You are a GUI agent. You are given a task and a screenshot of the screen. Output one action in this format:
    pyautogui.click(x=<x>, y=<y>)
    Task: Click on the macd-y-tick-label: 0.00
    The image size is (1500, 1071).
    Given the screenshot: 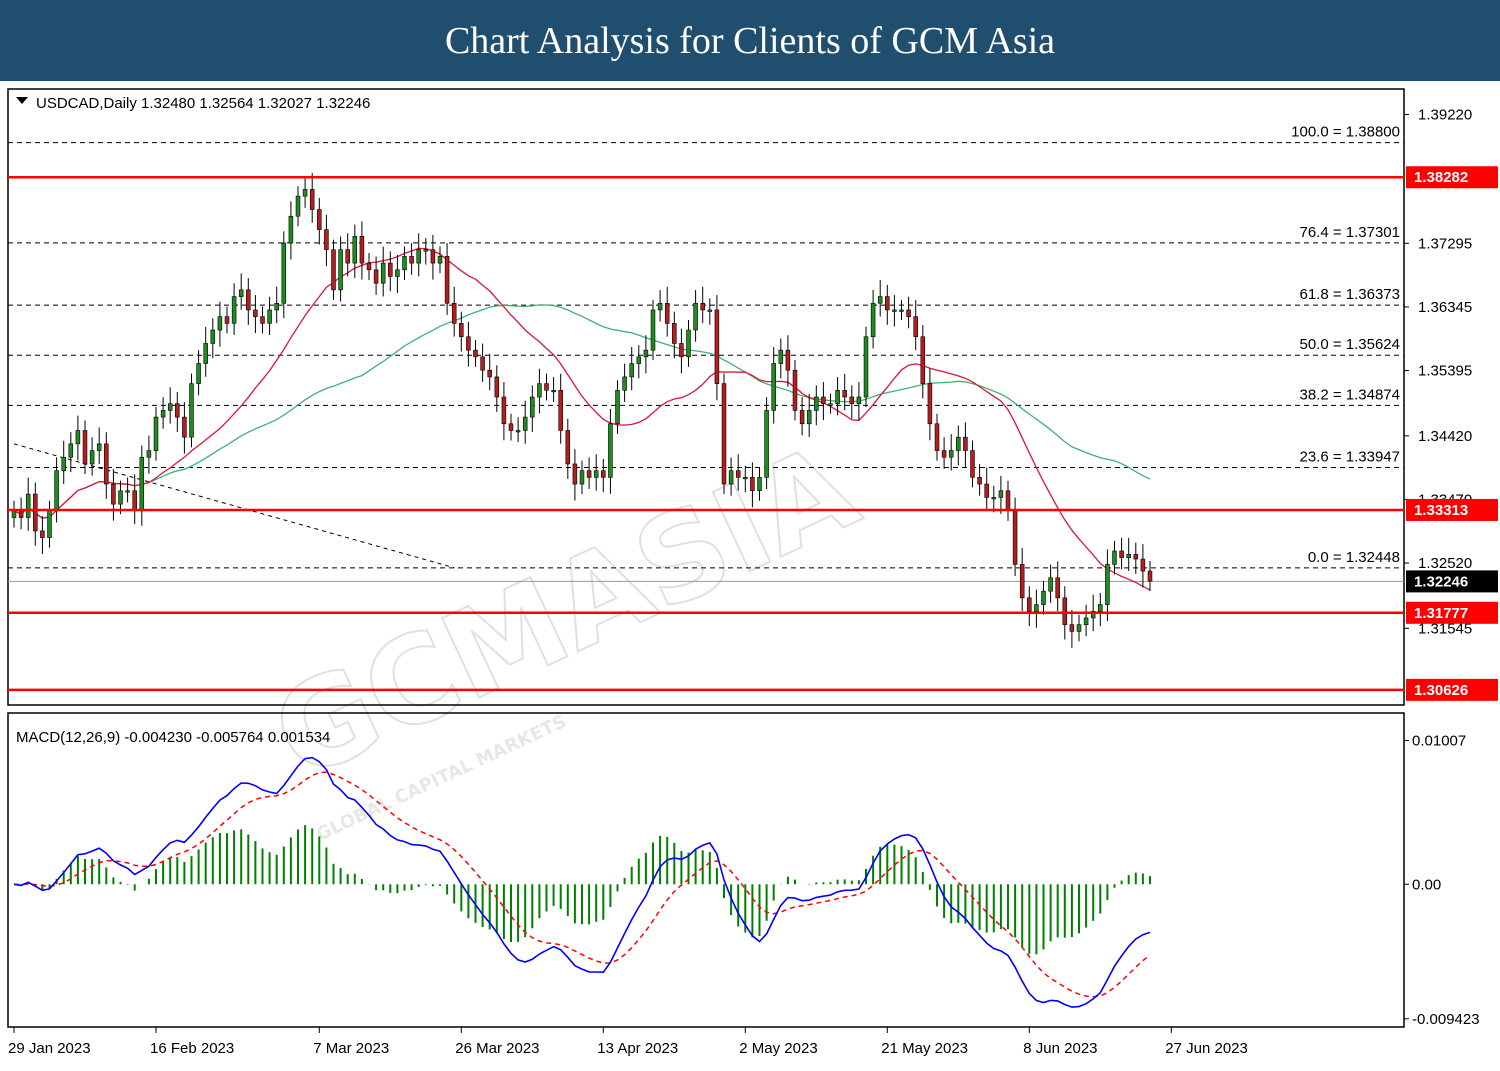 What is the action you would take?
    pyautogui.click(x=1426, y=884)
    